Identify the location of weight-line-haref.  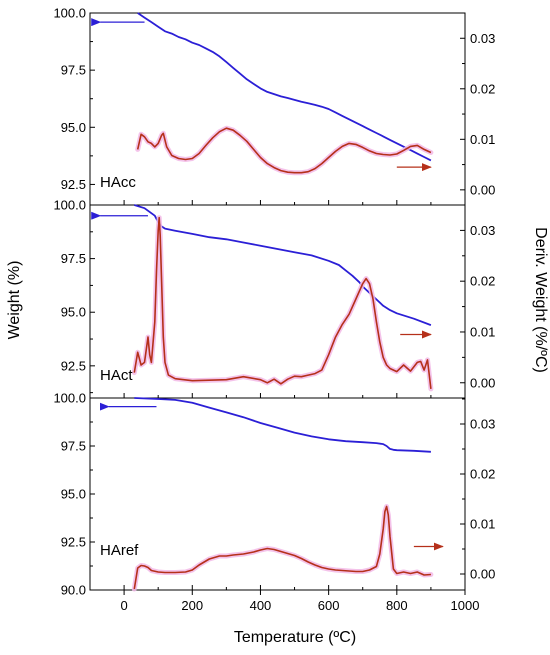
(282, 425).